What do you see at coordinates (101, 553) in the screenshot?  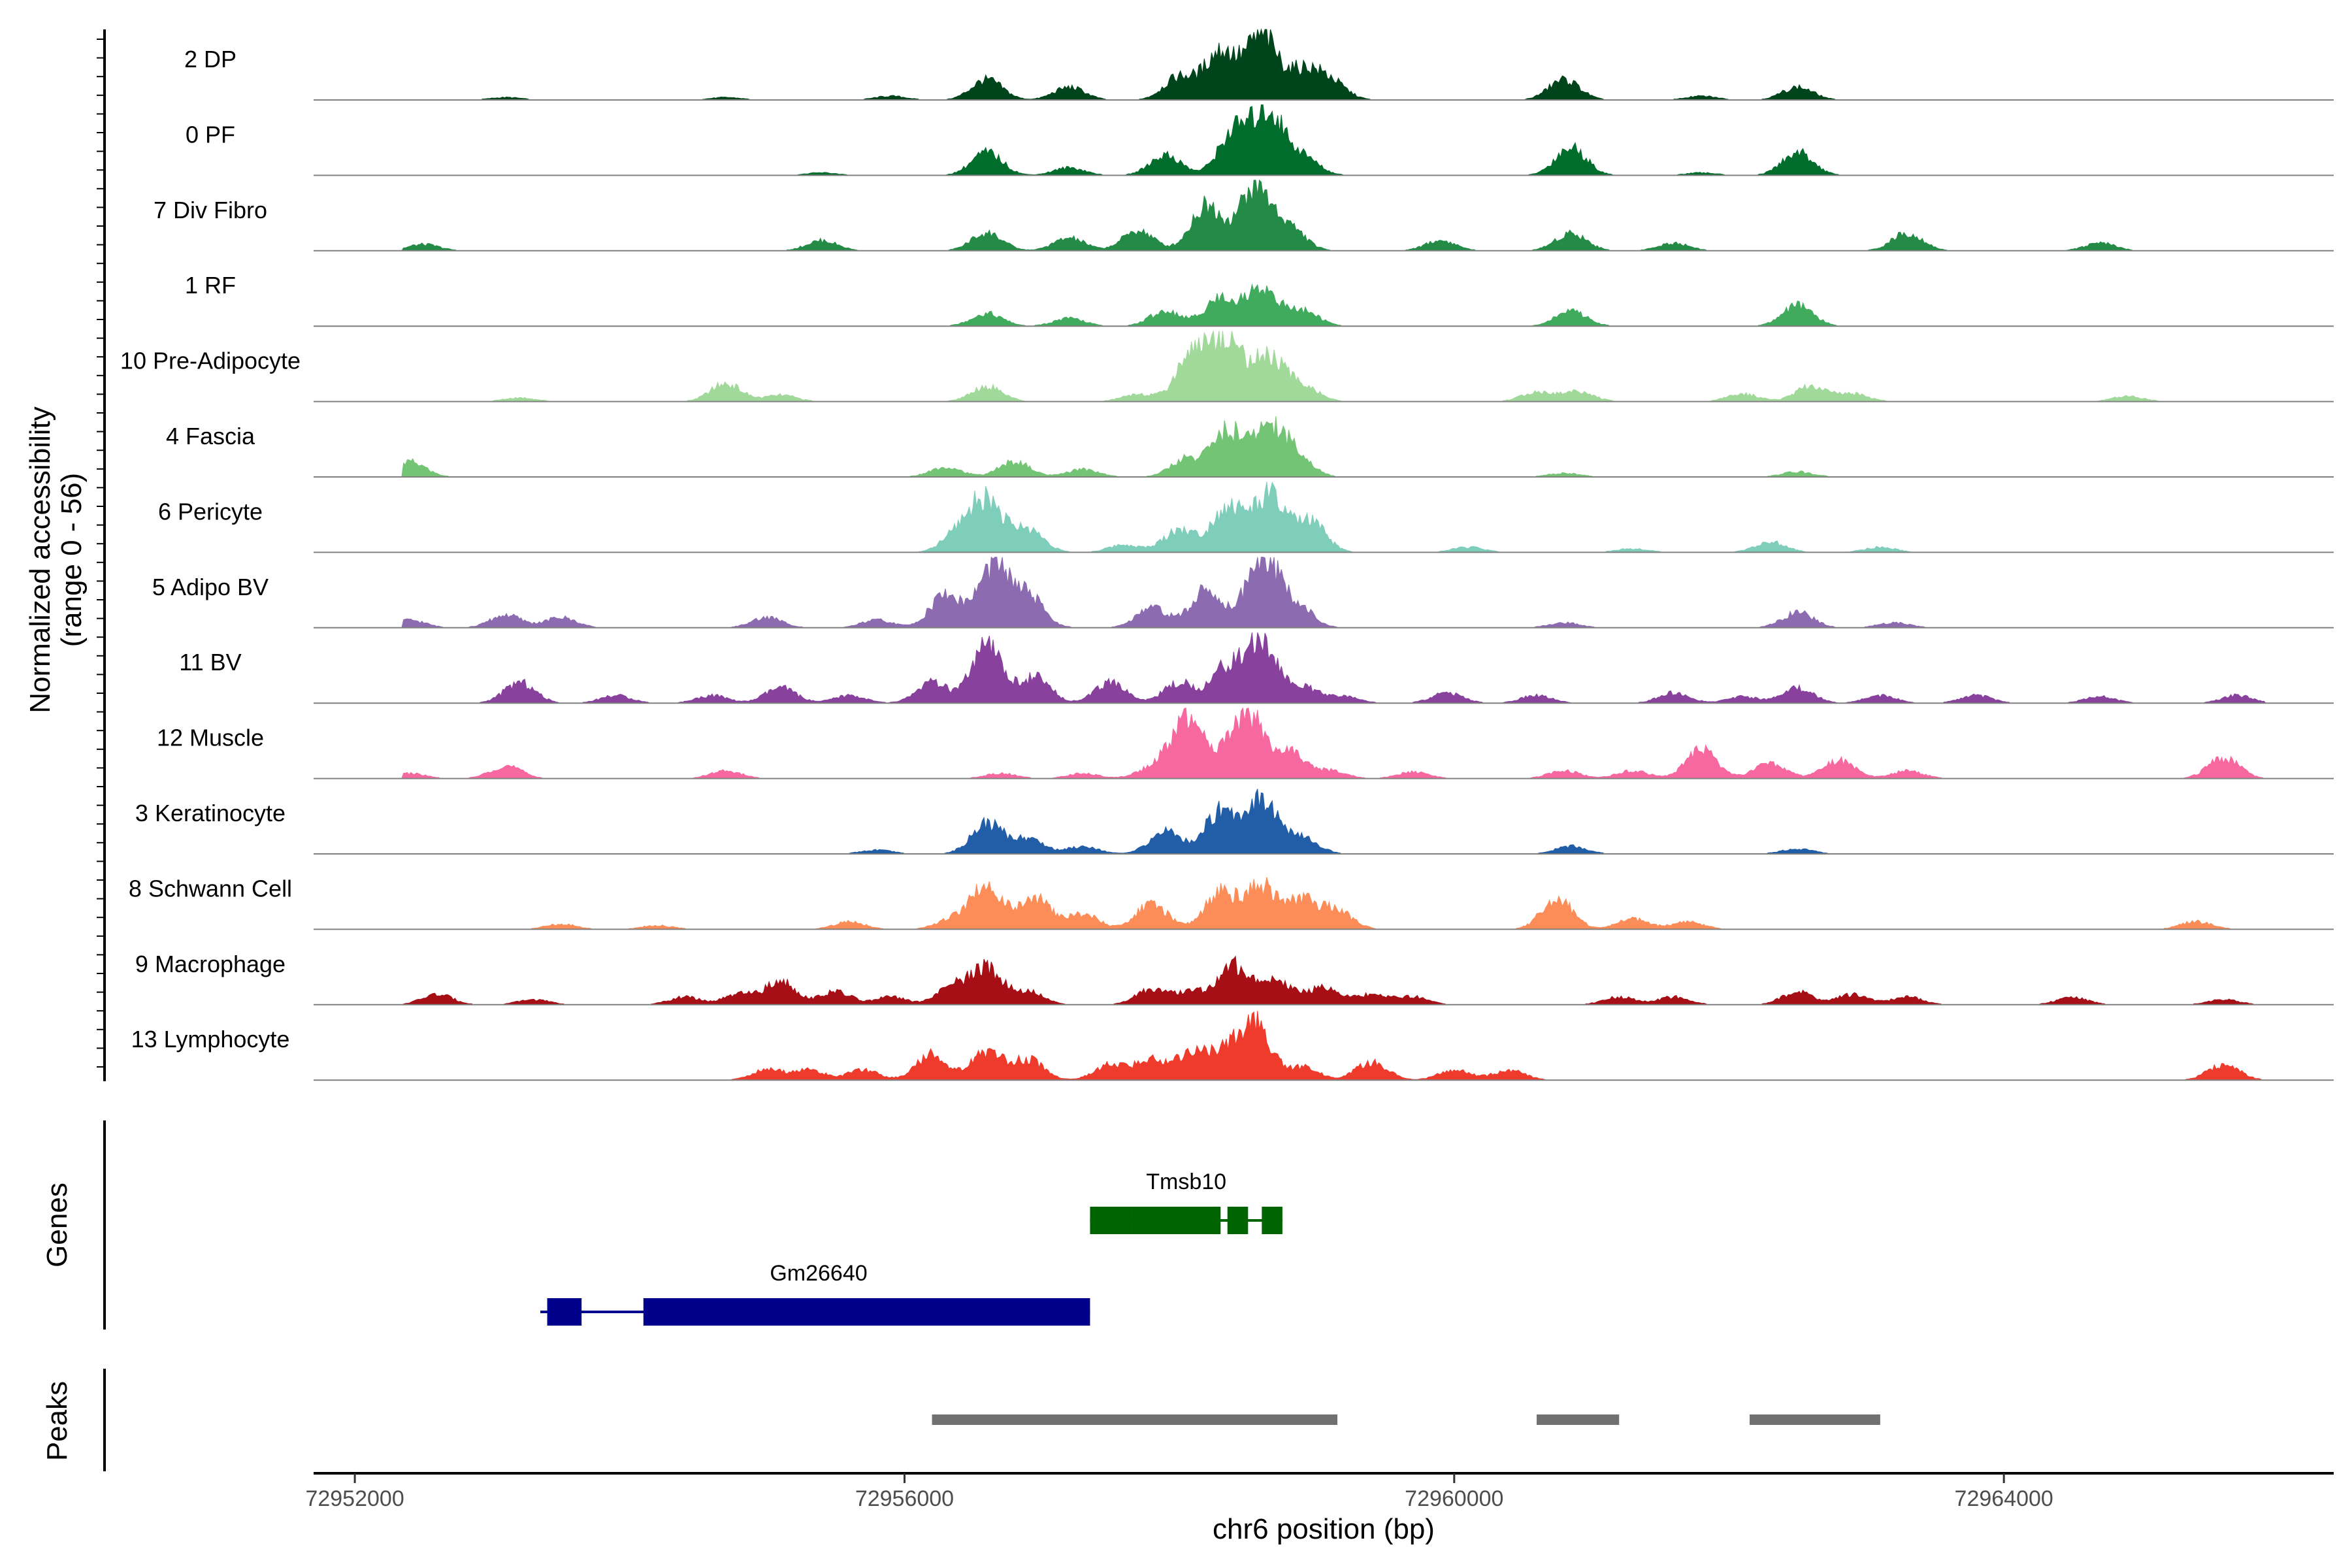 I see `y-axis-ticks` at bounding box center [101, 553].